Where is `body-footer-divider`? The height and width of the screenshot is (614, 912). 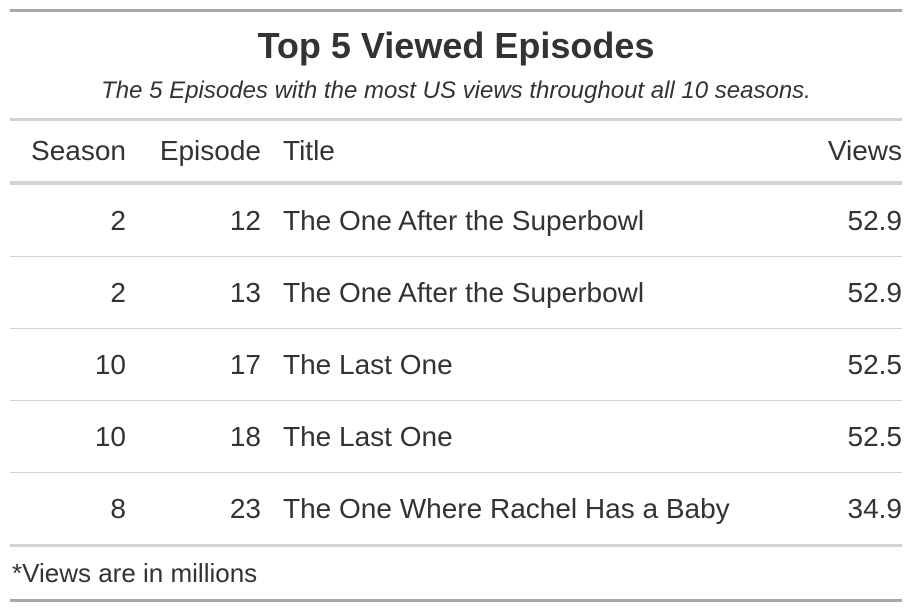
body-footer-divider is located at coordinates (456, 545).